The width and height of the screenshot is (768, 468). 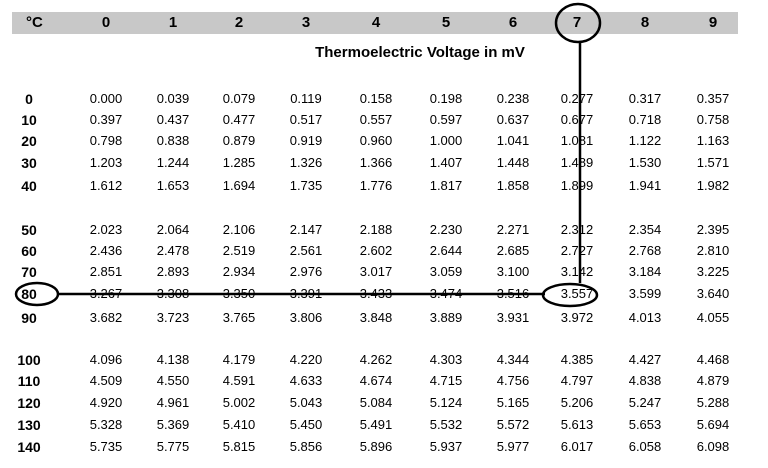 I want to click on table-cell: 2.478, so click(x=173, y=250).